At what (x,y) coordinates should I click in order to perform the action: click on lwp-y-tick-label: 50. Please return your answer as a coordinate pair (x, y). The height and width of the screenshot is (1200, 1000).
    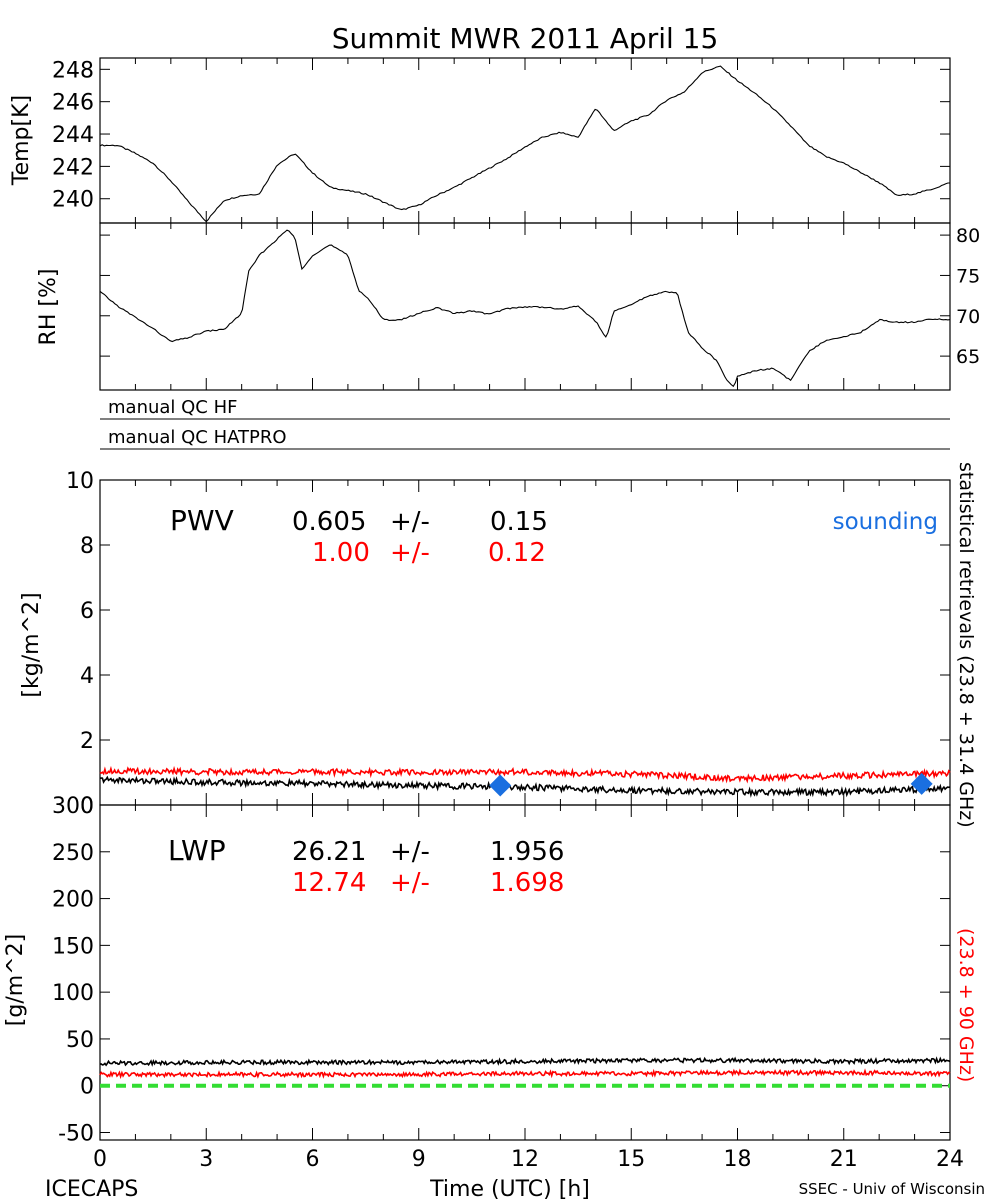
    Looking at the image, I should click on (80, 1040).